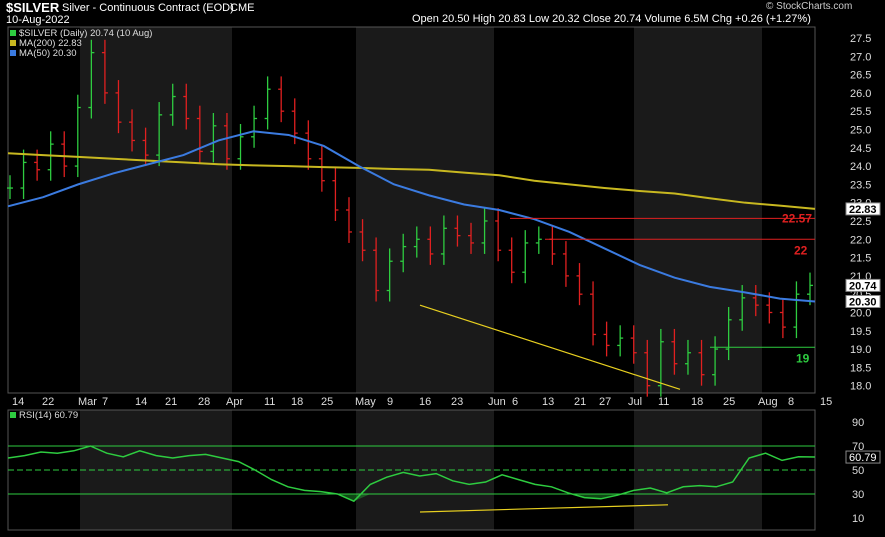 This screenshot has height=537, width=885. I want to click on x-tick-label: 13, so click(548, 402).